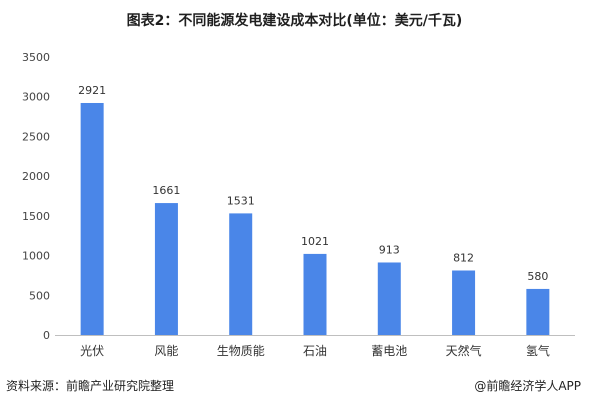  I want to click on y-tick-label: 0, so click(46, 335).